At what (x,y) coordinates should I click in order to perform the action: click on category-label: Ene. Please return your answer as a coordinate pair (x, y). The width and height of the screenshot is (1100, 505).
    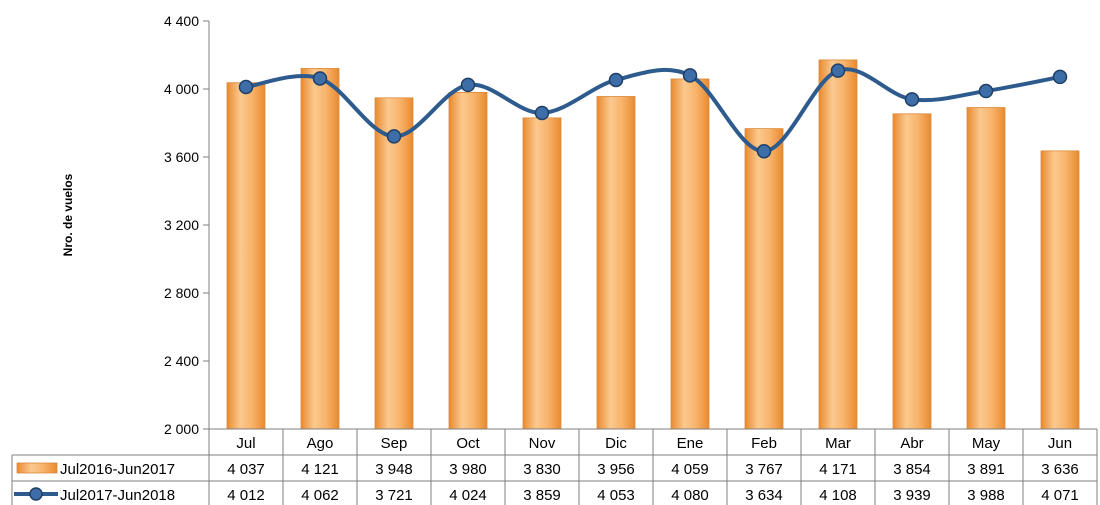
    Looking at the image, I should click on (690, 443).